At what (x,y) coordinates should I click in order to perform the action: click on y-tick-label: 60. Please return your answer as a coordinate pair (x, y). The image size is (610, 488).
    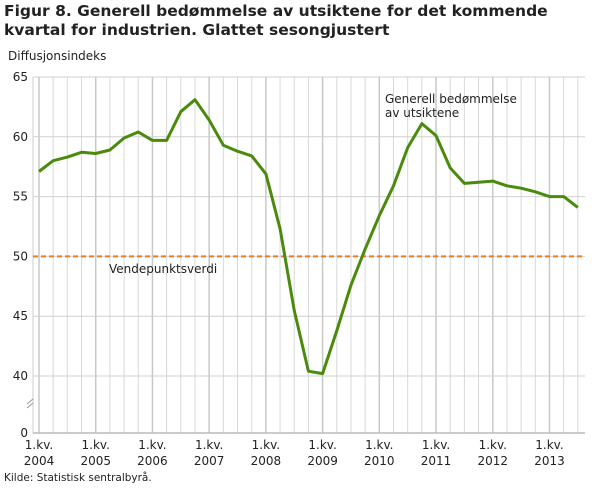
    Looking at the image, I should click on (20, 137).